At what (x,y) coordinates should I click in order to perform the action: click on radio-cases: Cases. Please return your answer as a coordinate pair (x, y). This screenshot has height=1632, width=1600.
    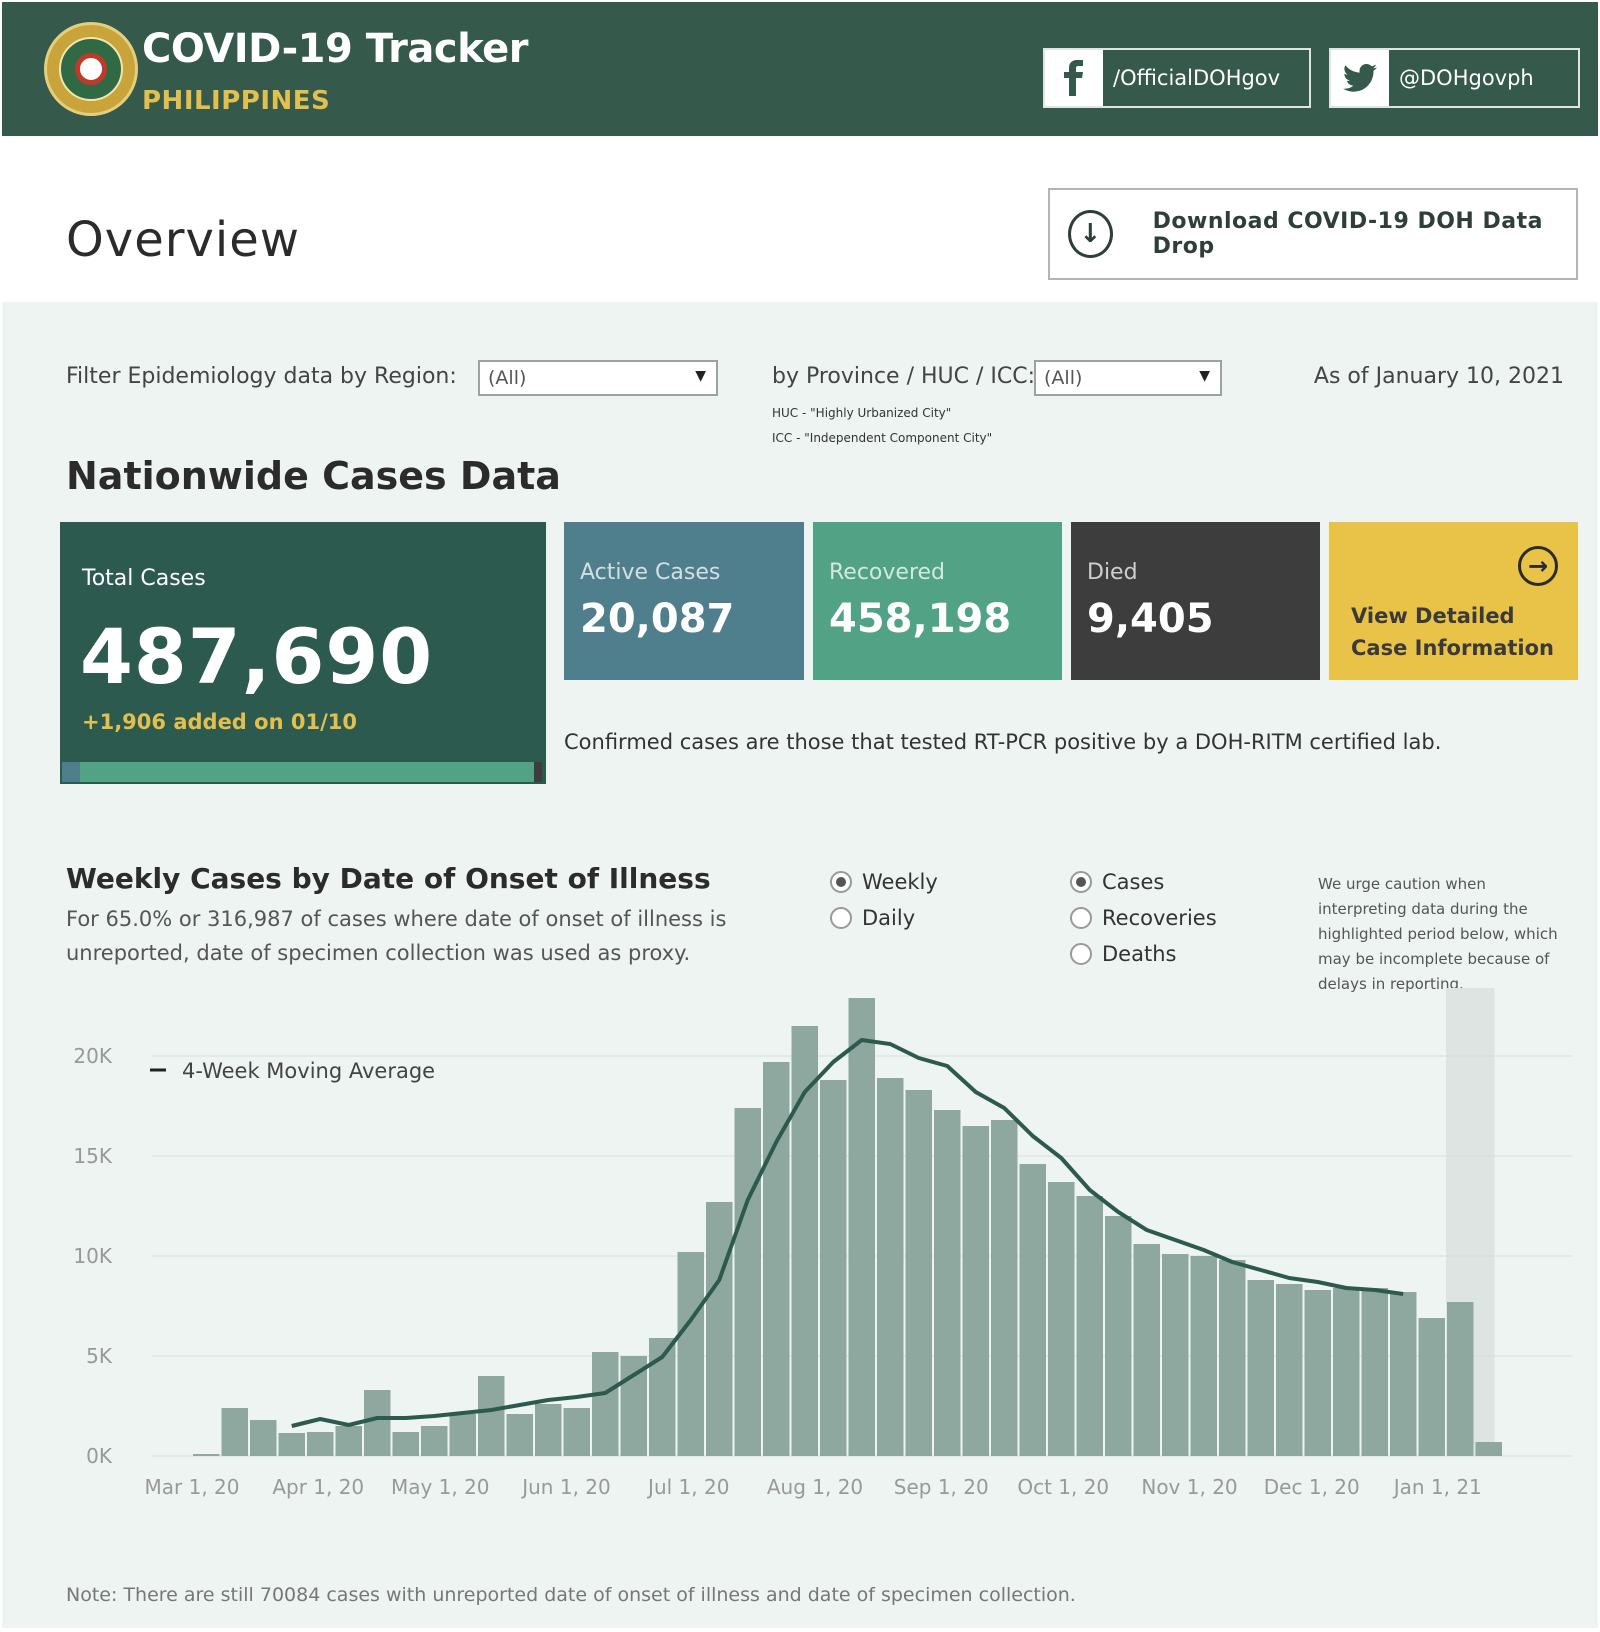
    Looking at the image, I should click on (1117, 882).